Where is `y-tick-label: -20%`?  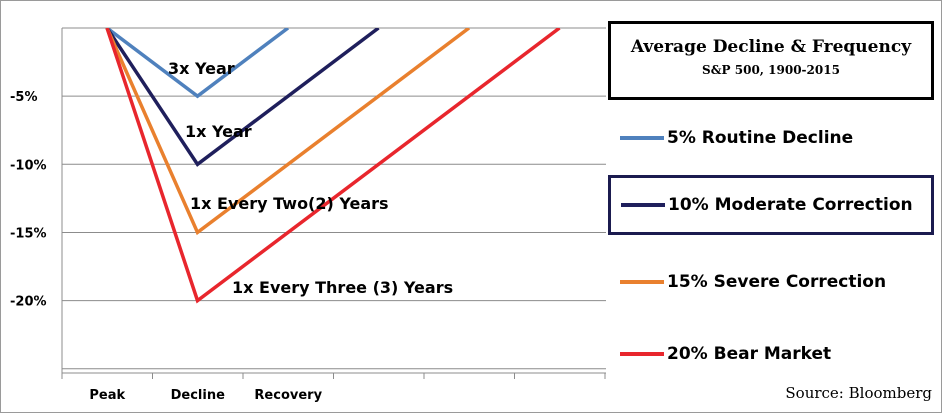 y-tick-label: -20% is located at coordinates (28, 302).